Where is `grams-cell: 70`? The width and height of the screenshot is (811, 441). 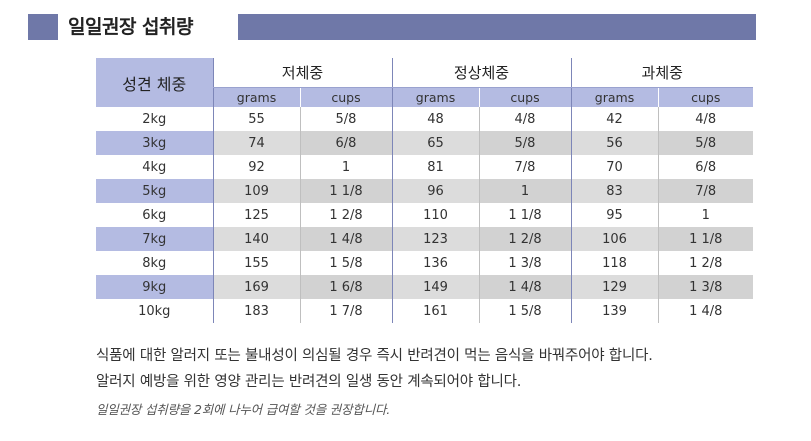 grams-cell: 70 is located at coordinates (614, 167).